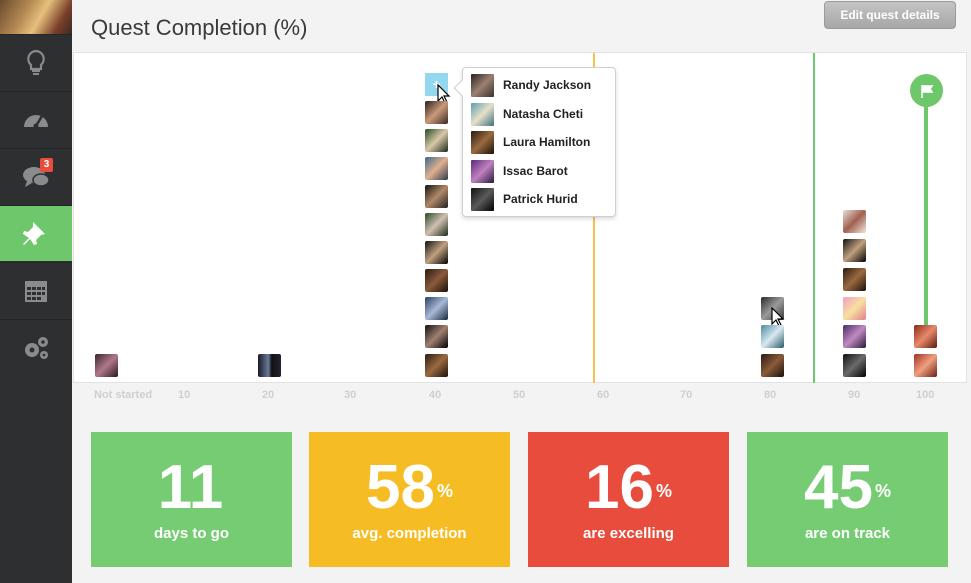 The image size is (971, 583). What do you see at coordinates (268, 395) in the screenshot?
I see `axis-tick-label: 20` at bounding box center [268, 395].